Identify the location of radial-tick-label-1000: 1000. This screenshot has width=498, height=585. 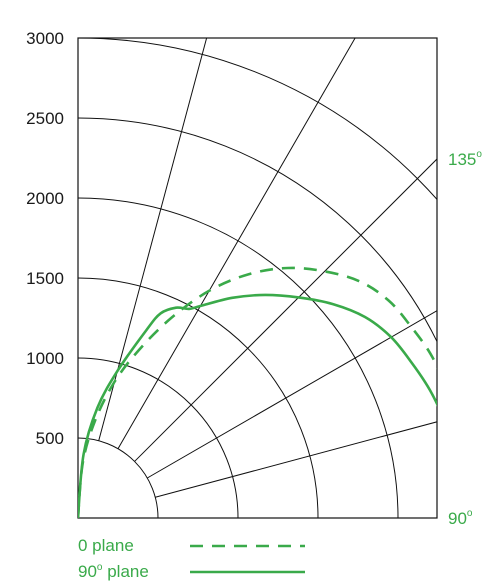
(45, 358).